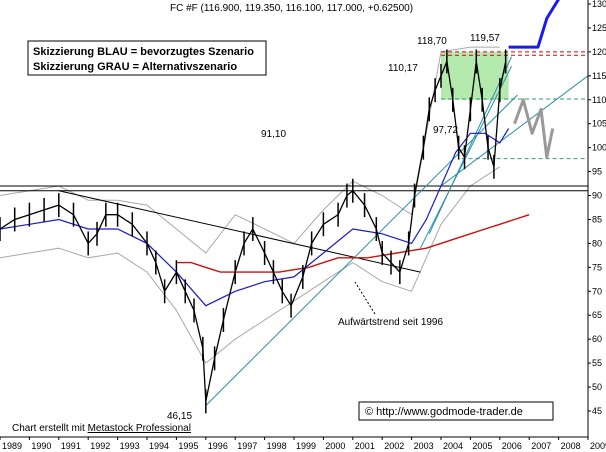 The width and height of the screenshot is (606, 452). Describe the element at coordinates (188, 446) in the screenshot. I see `x-tick-label-1995: 1995` at that location.